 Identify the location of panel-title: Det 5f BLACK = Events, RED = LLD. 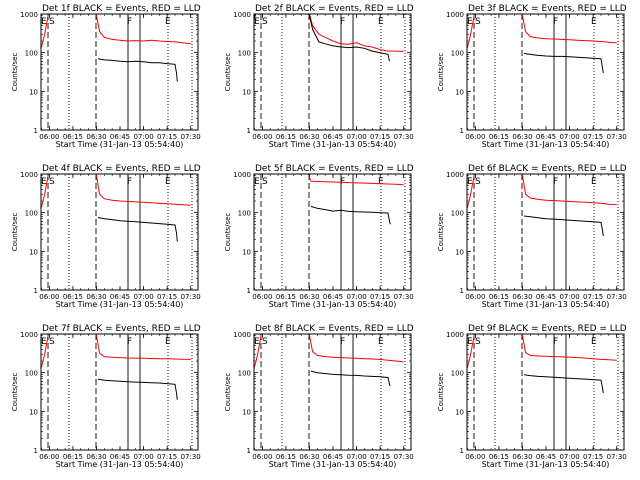
(334, 169).